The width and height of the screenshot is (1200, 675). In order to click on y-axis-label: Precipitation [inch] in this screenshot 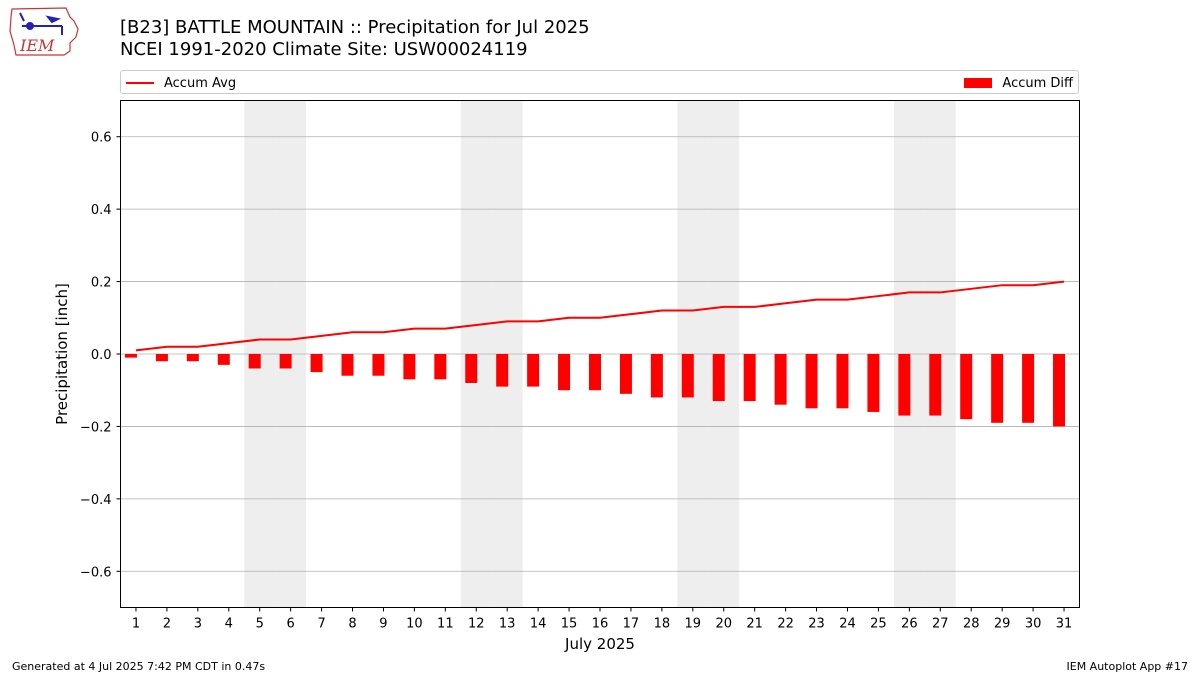, I will do `click(62, 354)`.